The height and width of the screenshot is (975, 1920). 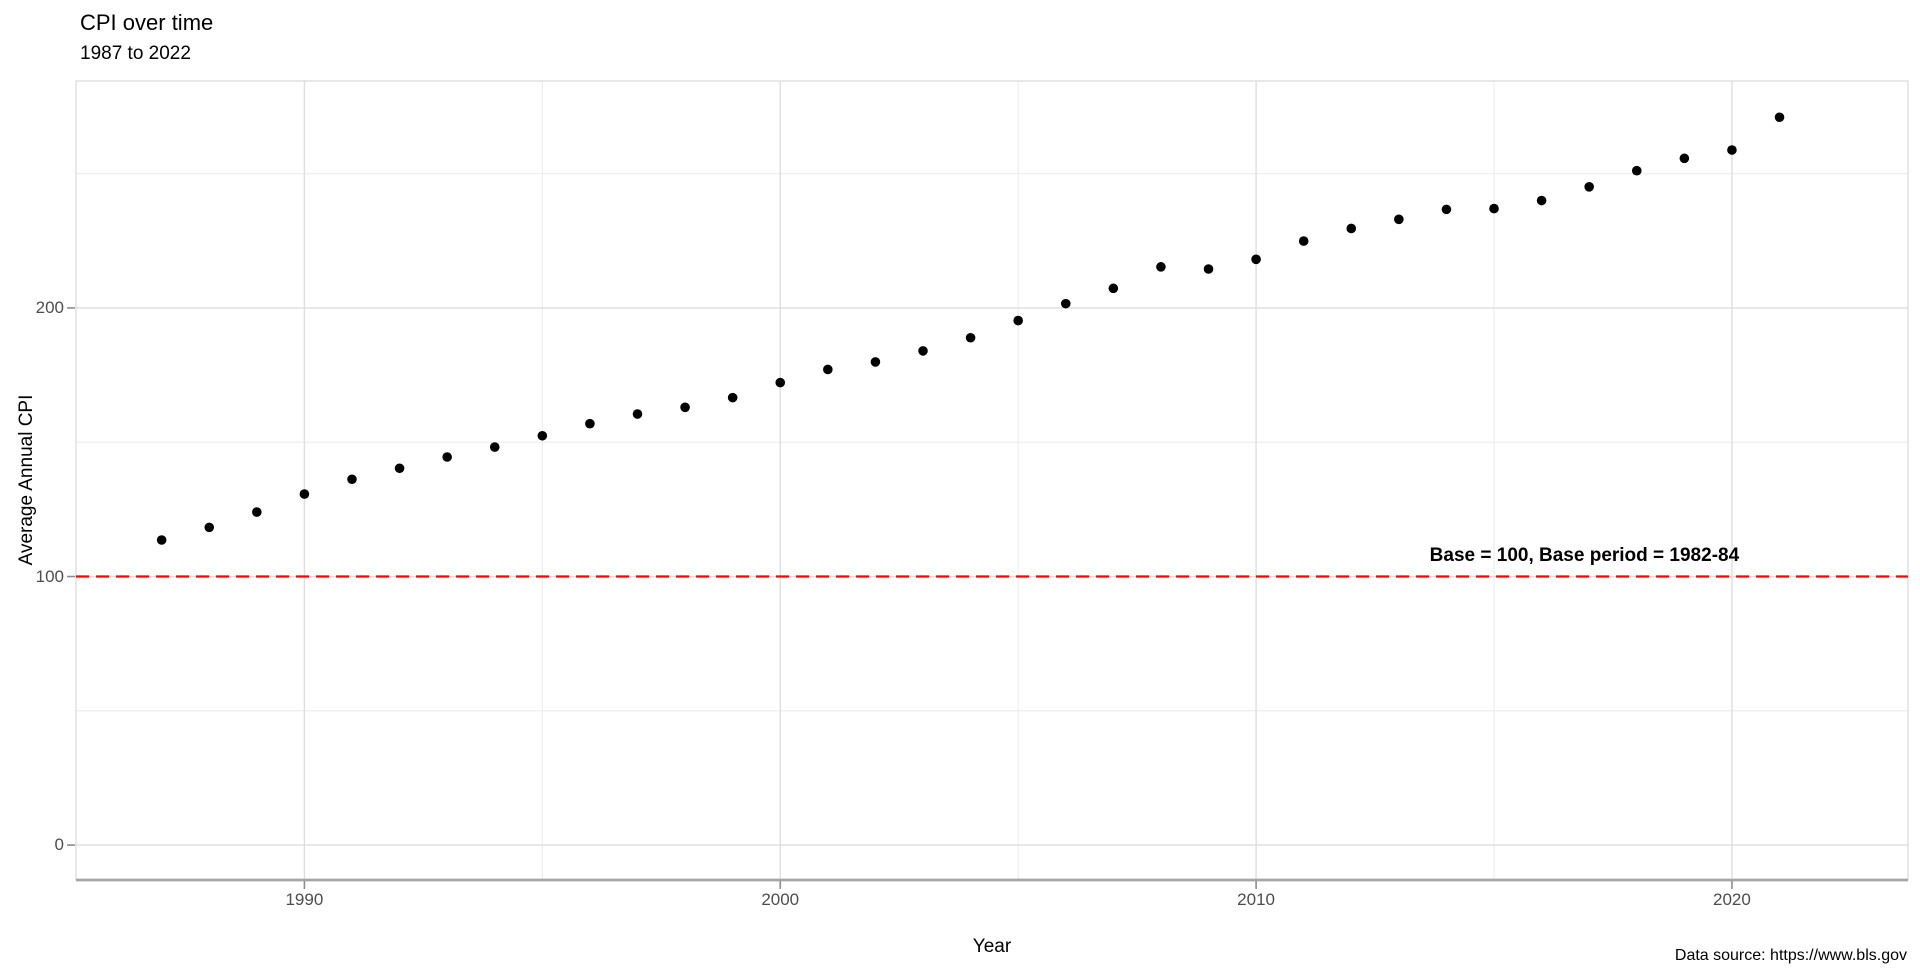 I want to click on x-axis-title: Year, so click(x=992, y=946).